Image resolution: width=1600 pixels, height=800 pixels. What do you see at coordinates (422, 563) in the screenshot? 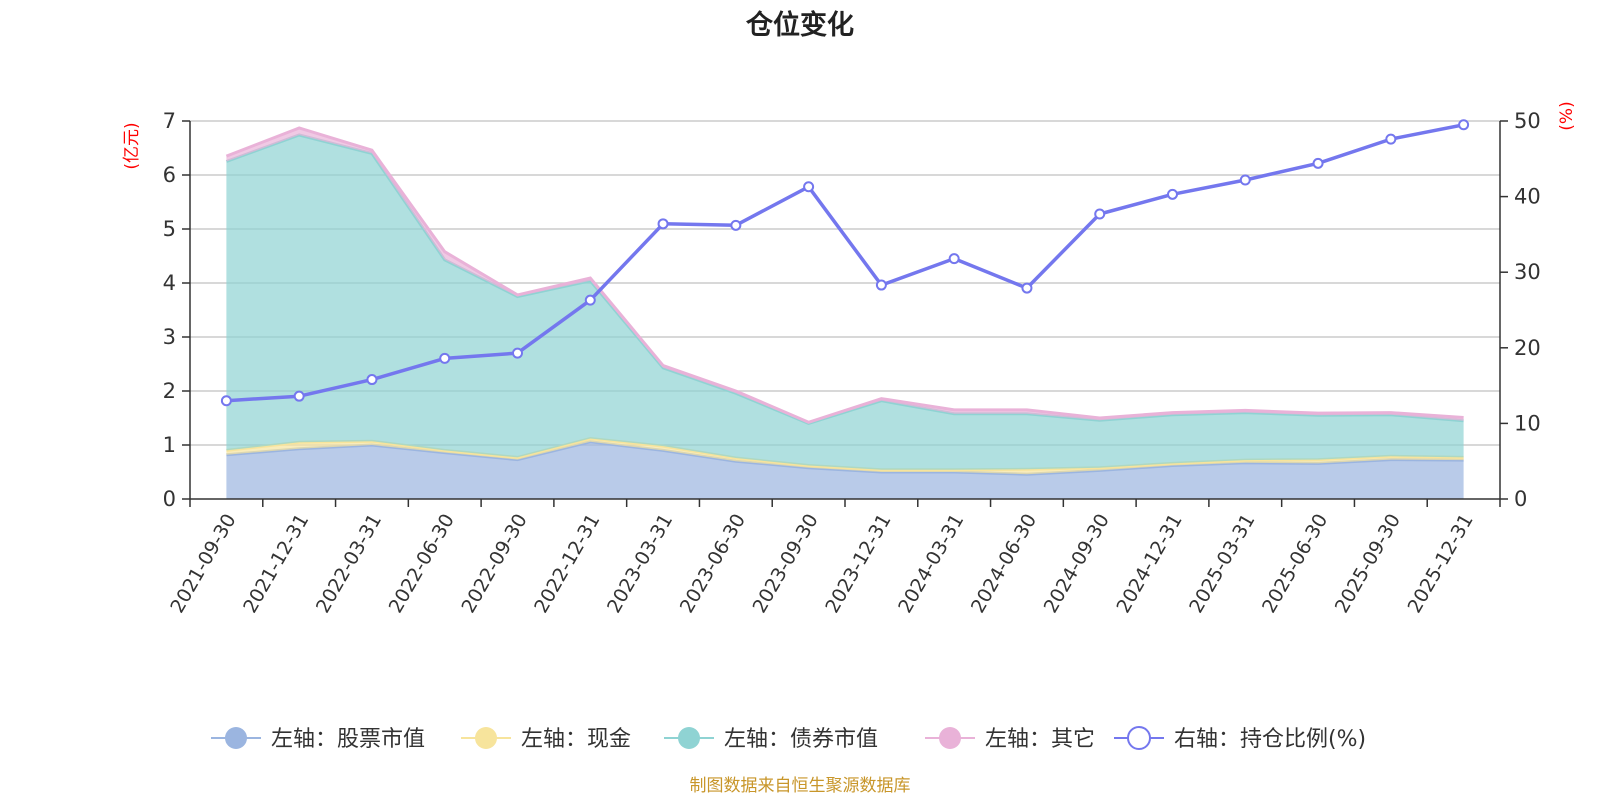
I see `x-tick-label: 2022-06-30` at bounding box center [422, 563].